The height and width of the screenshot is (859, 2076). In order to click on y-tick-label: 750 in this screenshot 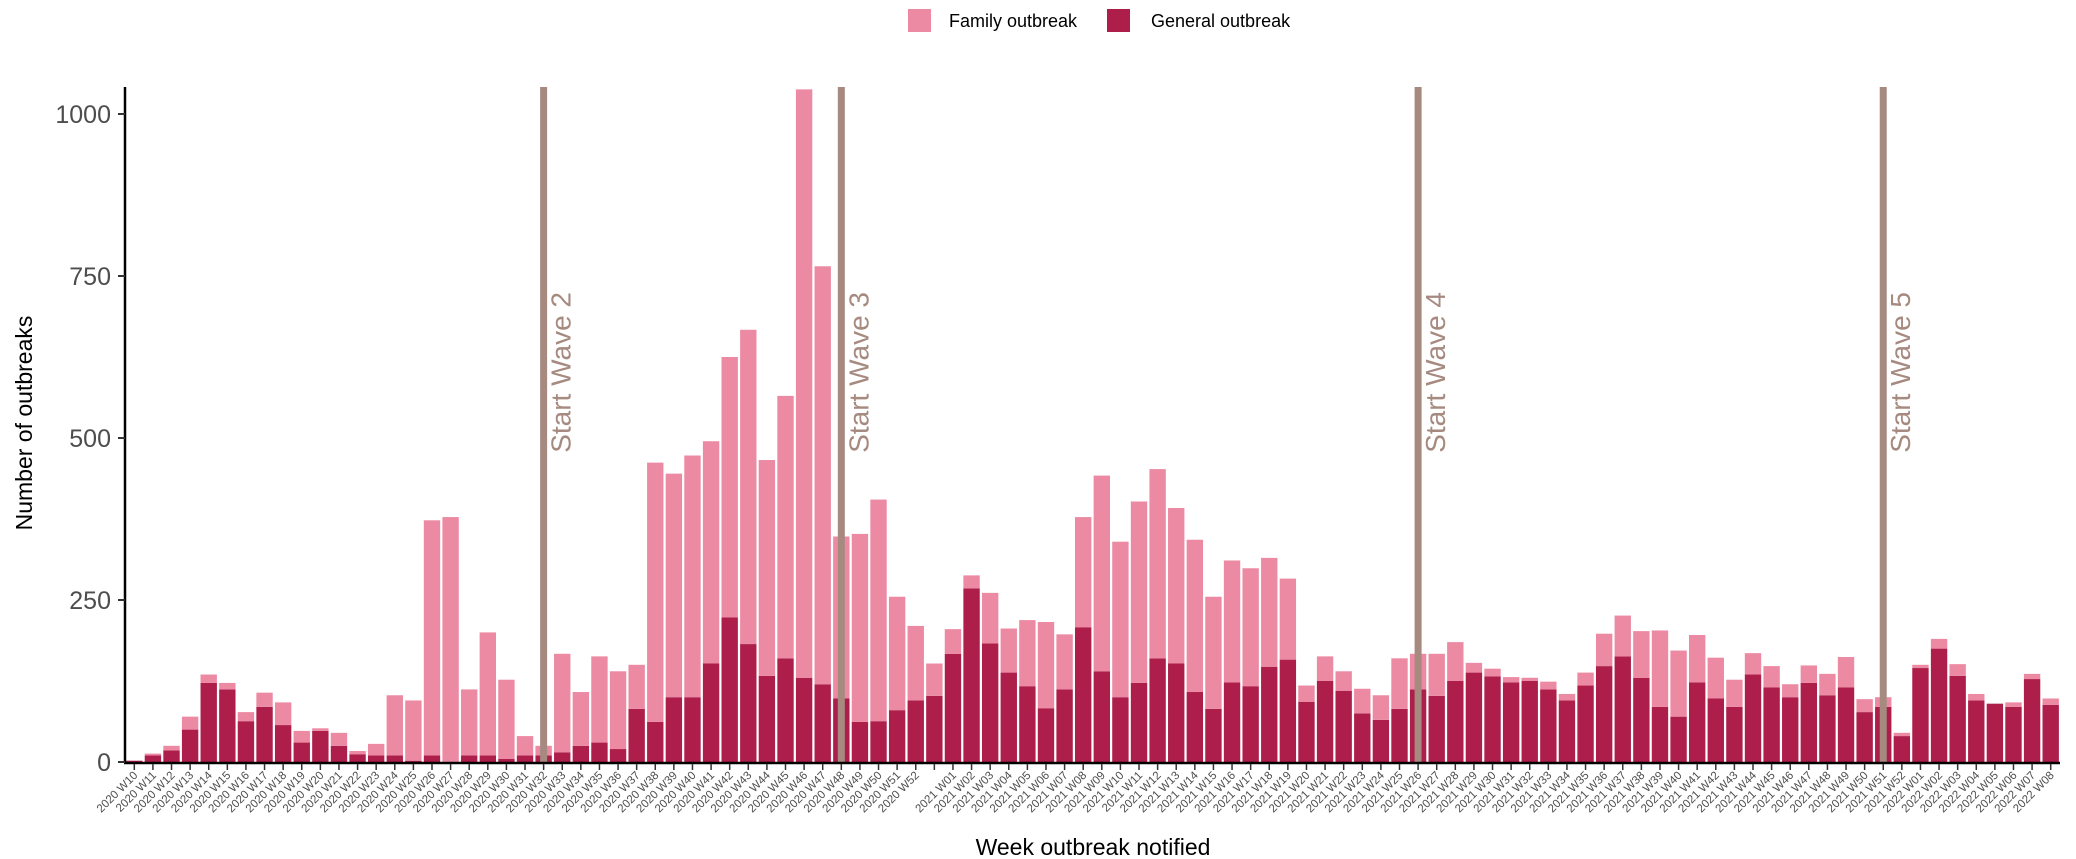, I will do `click(90, 277)`.